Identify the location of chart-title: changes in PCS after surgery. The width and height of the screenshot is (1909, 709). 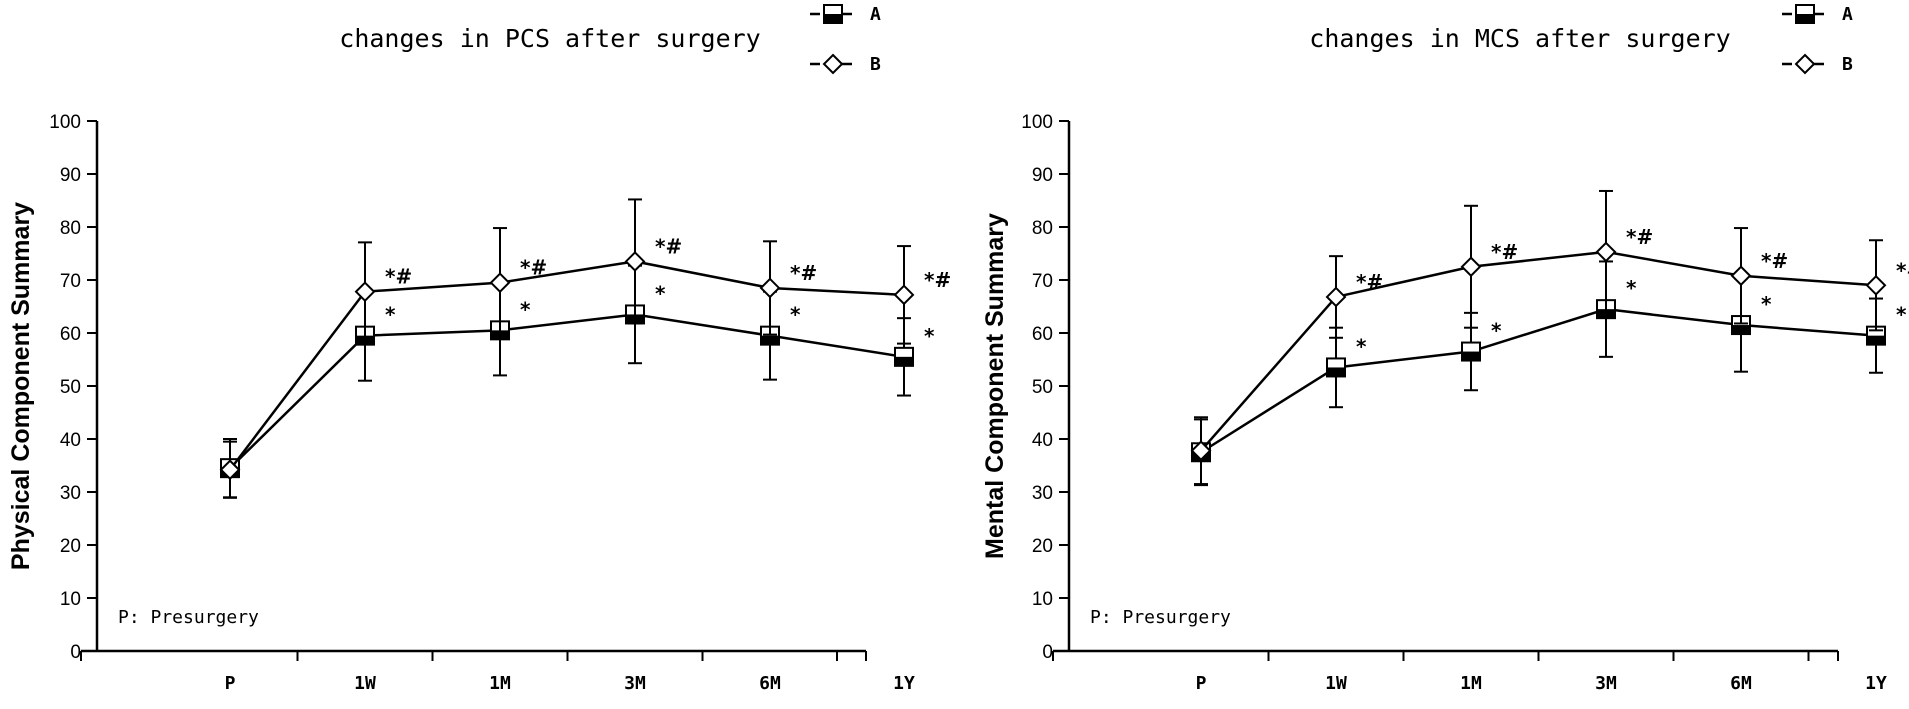
(549, 38).